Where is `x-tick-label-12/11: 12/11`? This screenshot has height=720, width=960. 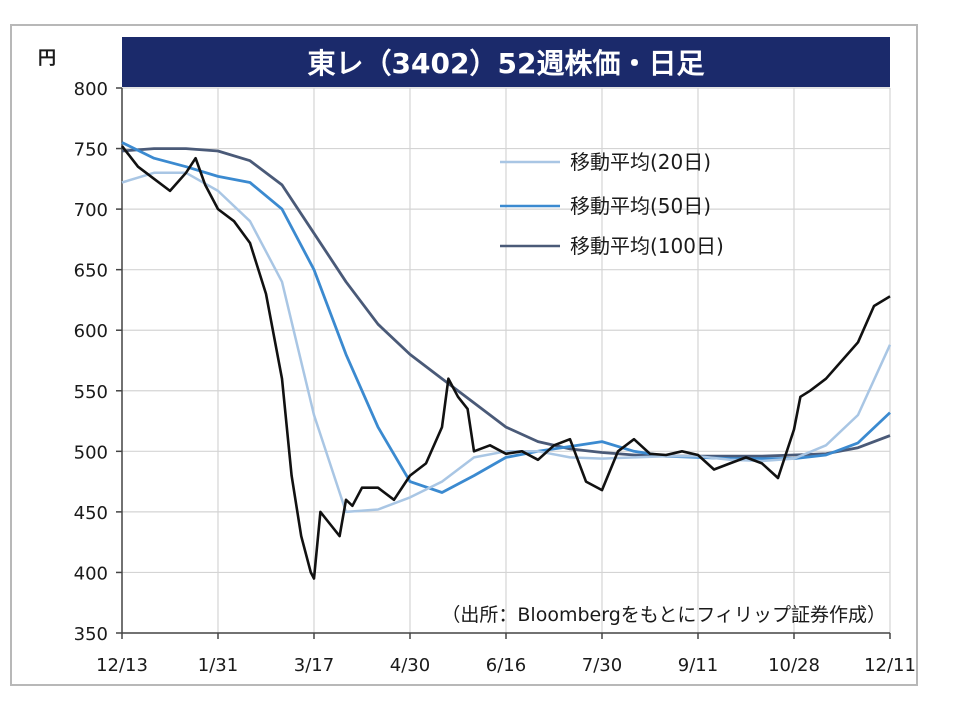
x-tick-label-12/11: 12/11 is located at coordinates (890, 665).